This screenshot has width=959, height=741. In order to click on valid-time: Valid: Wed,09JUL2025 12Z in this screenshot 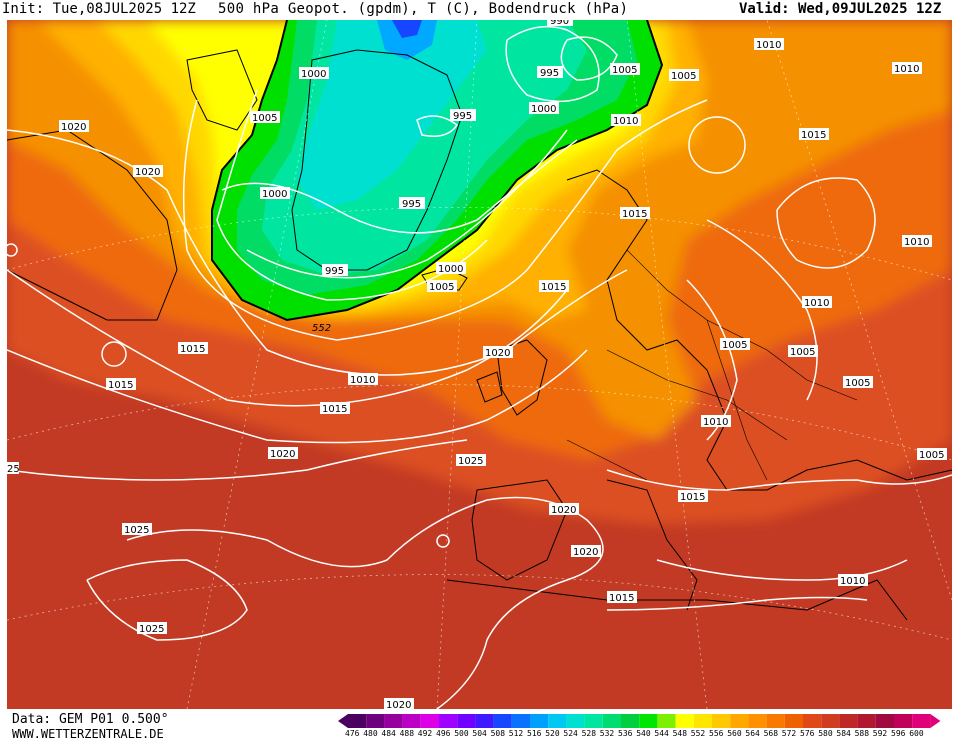, I will do `click(840, 9)`.